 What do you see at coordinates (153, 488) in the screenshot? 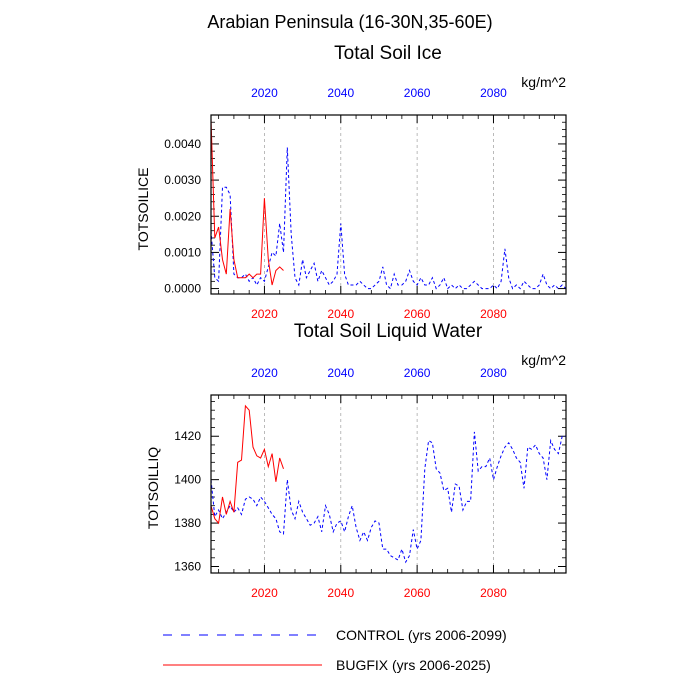
I see `soil-liquid-ylabel: TOTSOILLIQ` at bounding box center [153, 488].